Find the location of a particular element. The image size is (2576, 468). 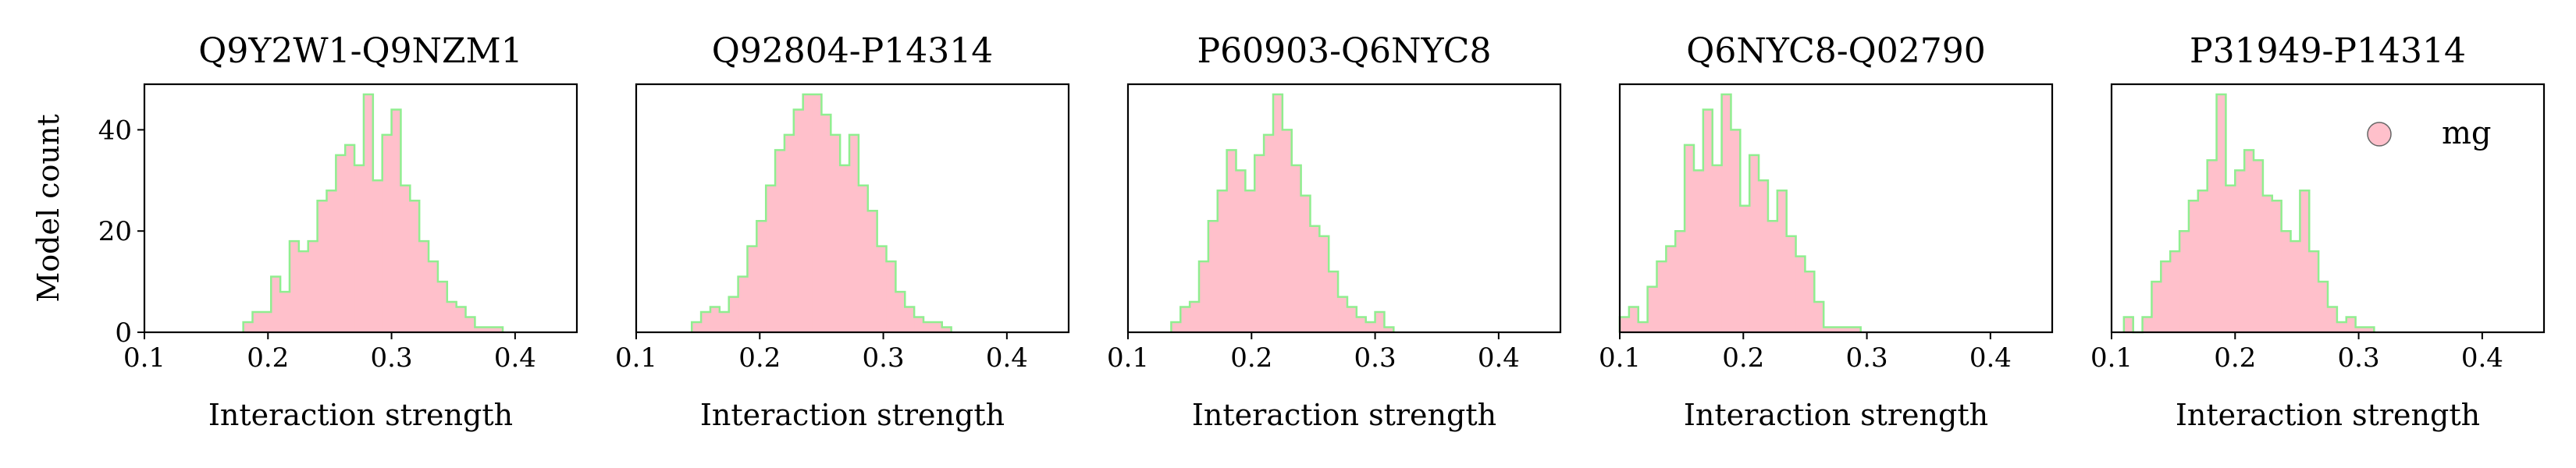

subplot-title: Q6NYC8-Q02790 is located at coordinates (1836, 51).